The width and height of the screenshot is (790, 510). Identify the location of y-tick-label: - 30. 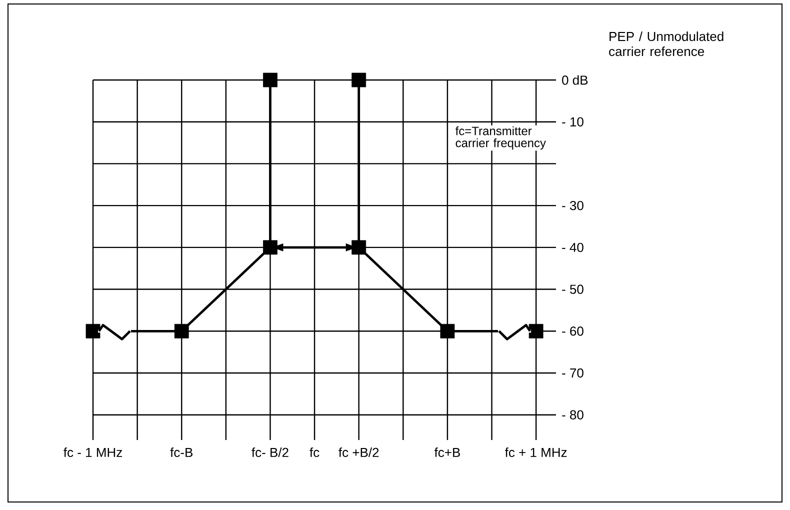
(573, 205).